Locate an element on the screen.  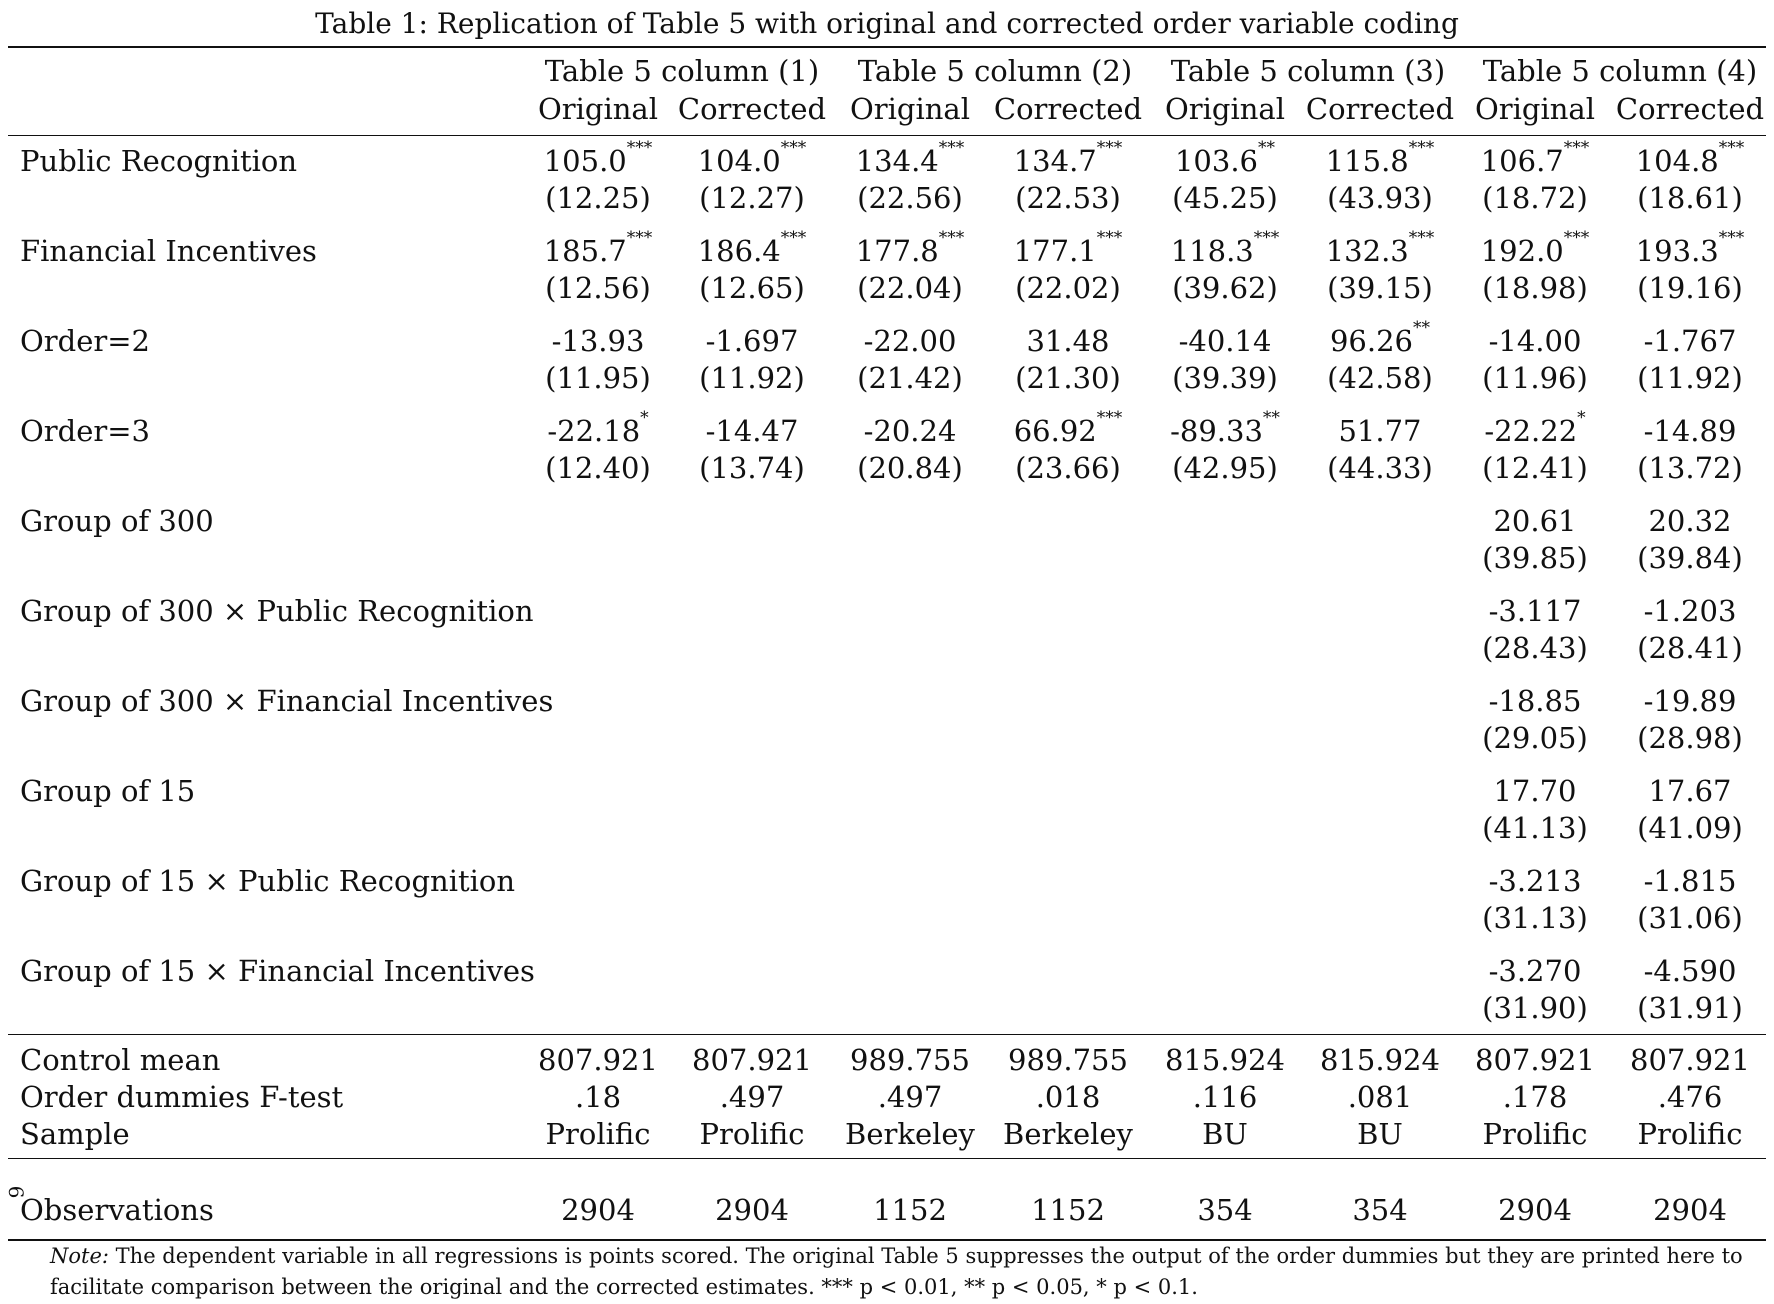
coefficient-cell: -19.89 is located at coordinates (1690, 701).